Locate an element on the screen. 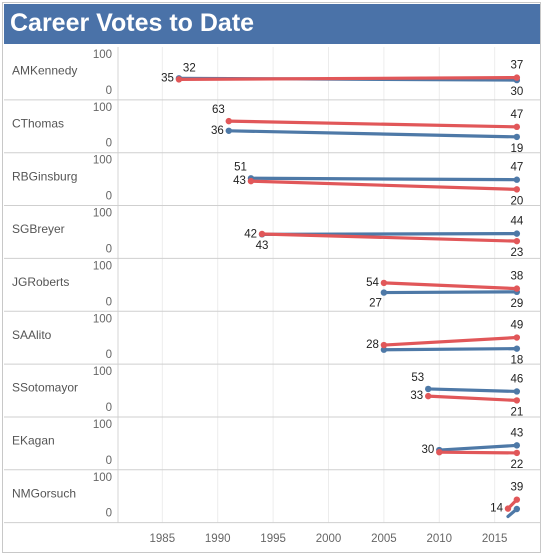  data-label: 49 is located at coordinates (516, 326).